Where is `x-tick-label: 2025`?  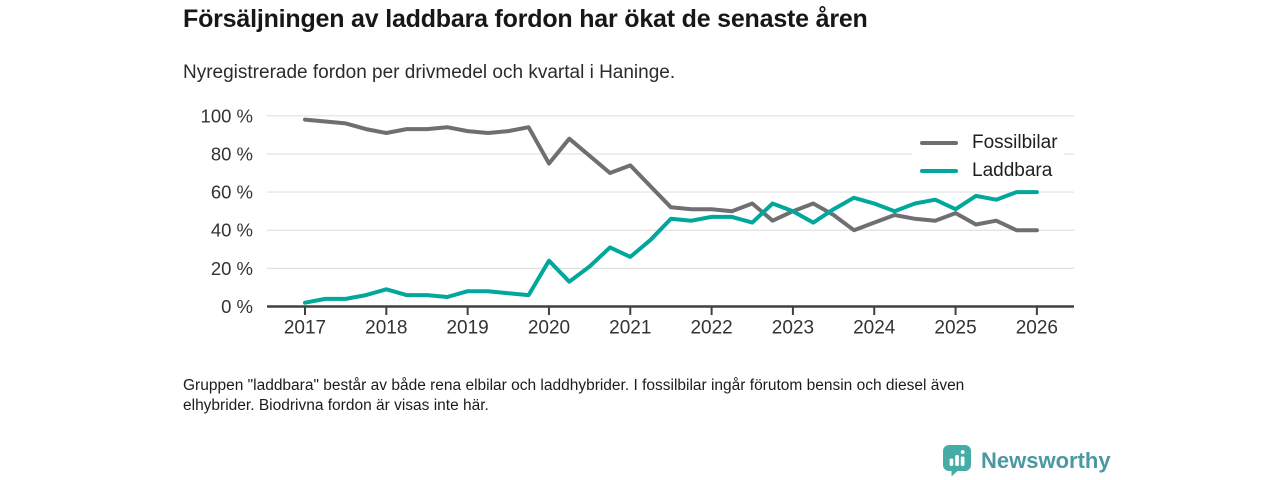
x-tick-label: 2025 is located at coordinates (955, 328).